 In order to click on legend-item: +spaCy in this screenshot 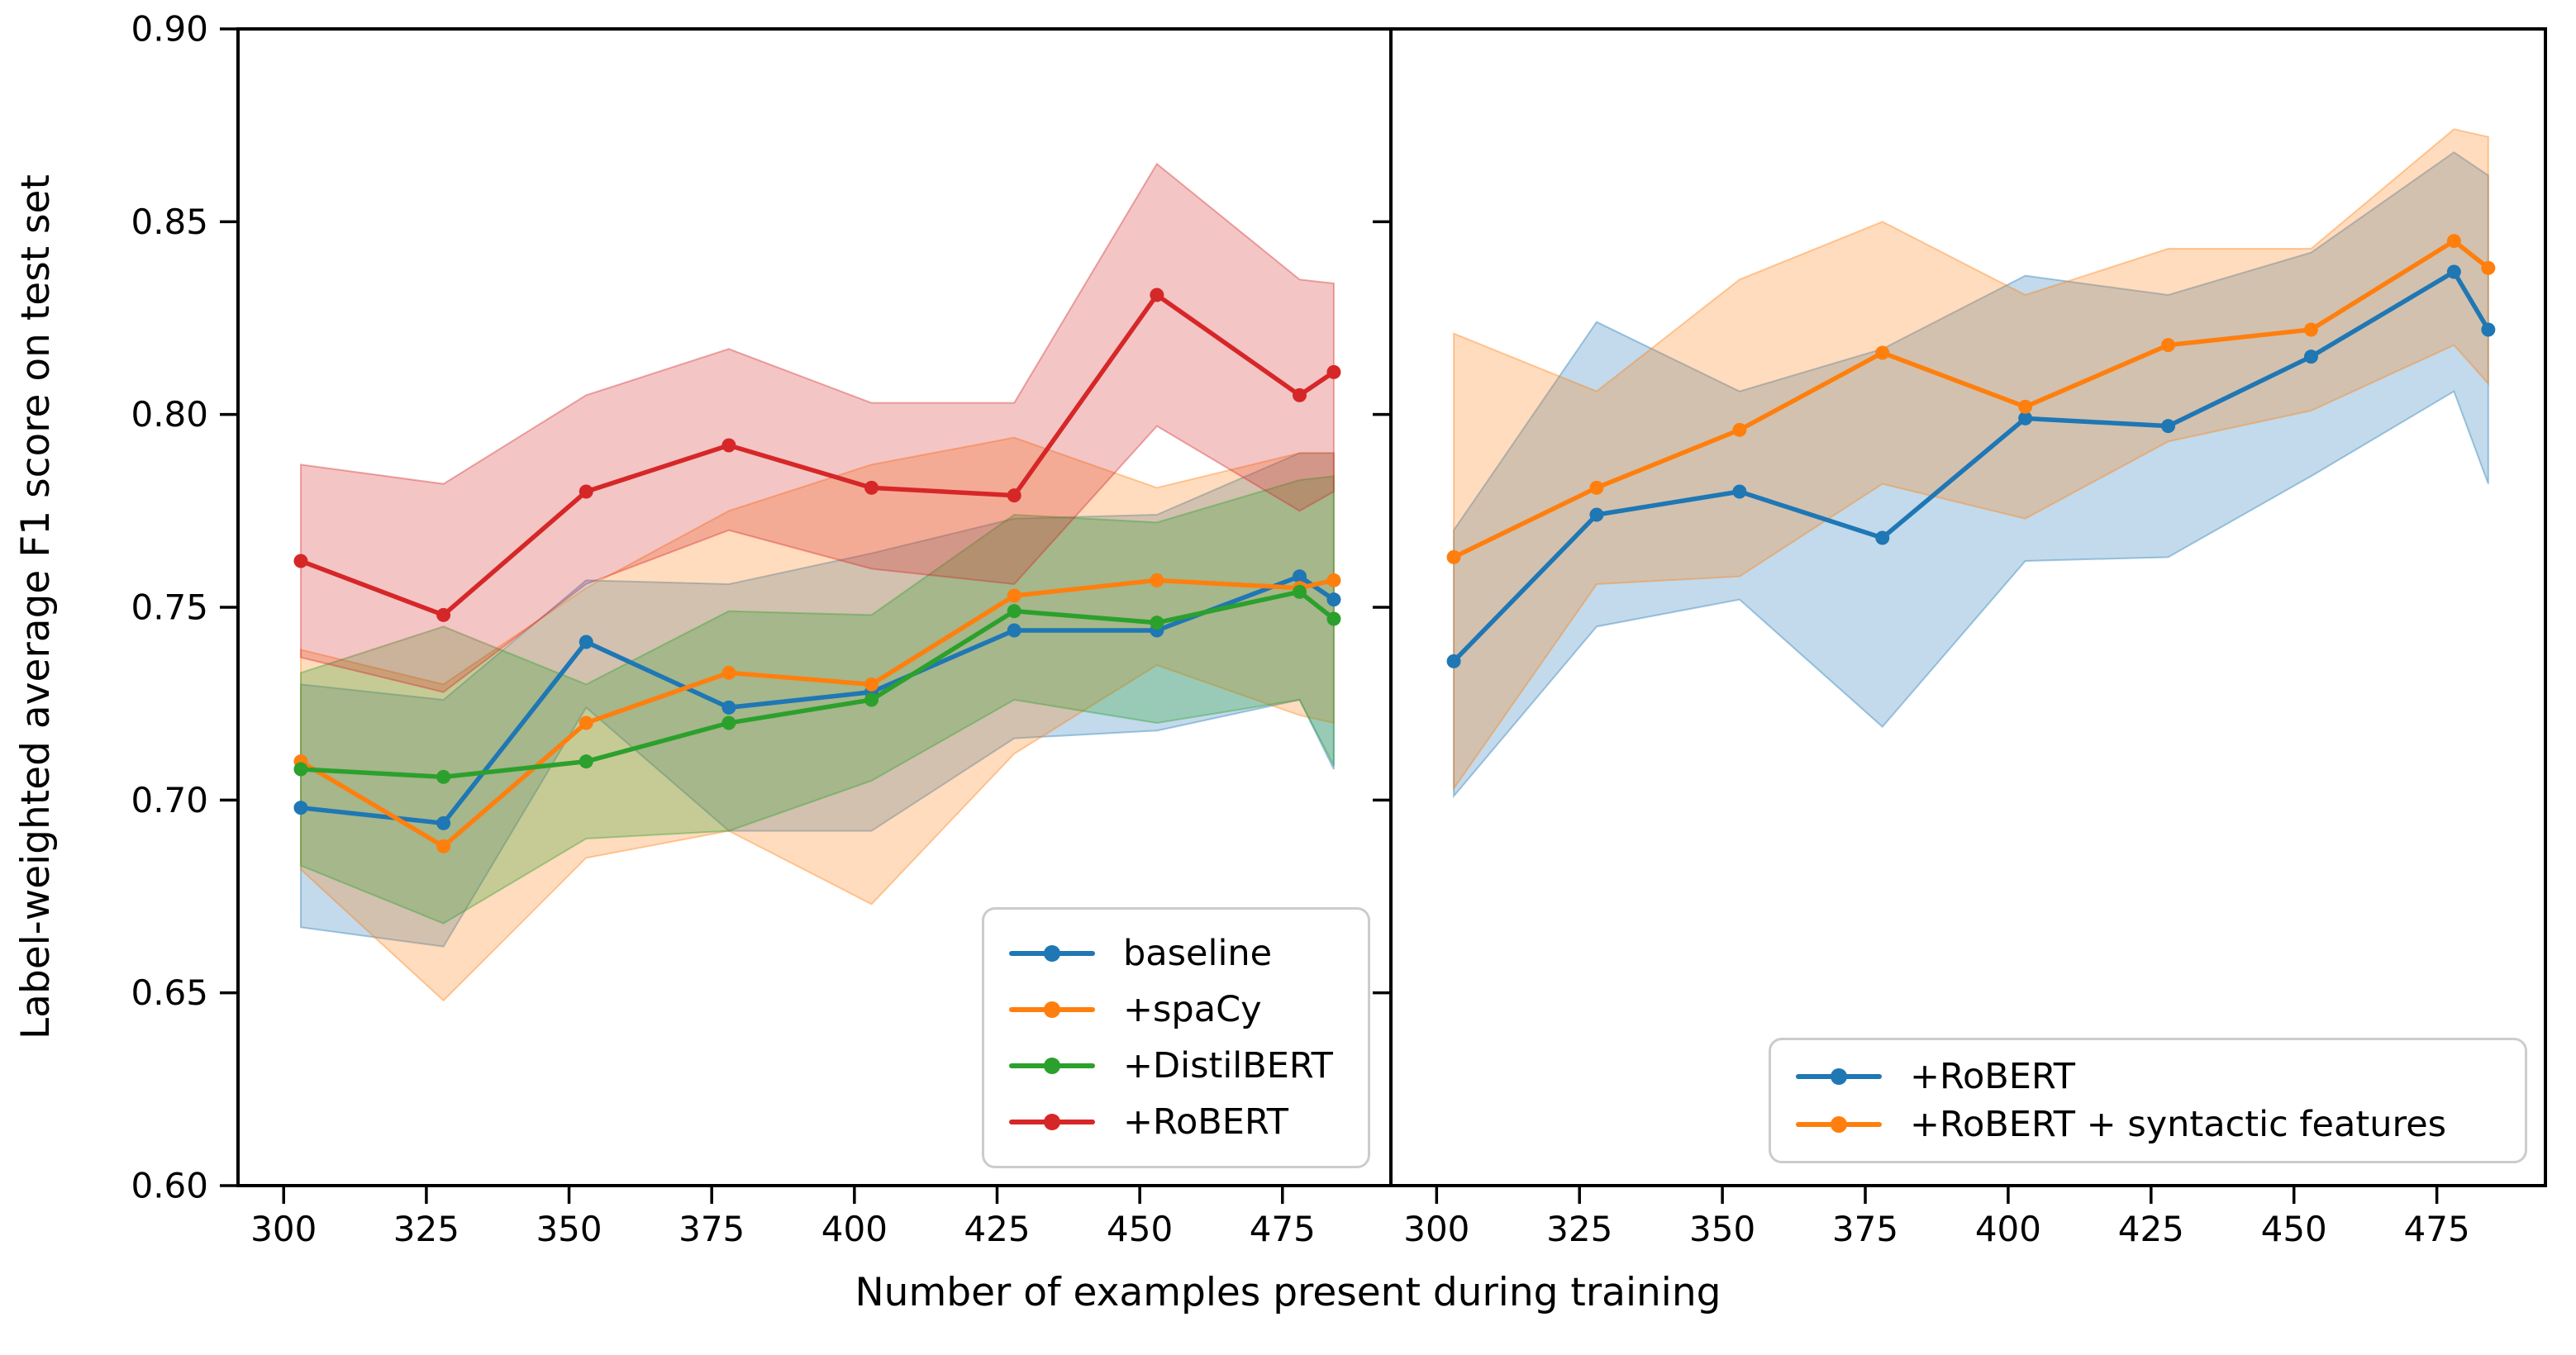, I will do `click(1176, 1010)`.